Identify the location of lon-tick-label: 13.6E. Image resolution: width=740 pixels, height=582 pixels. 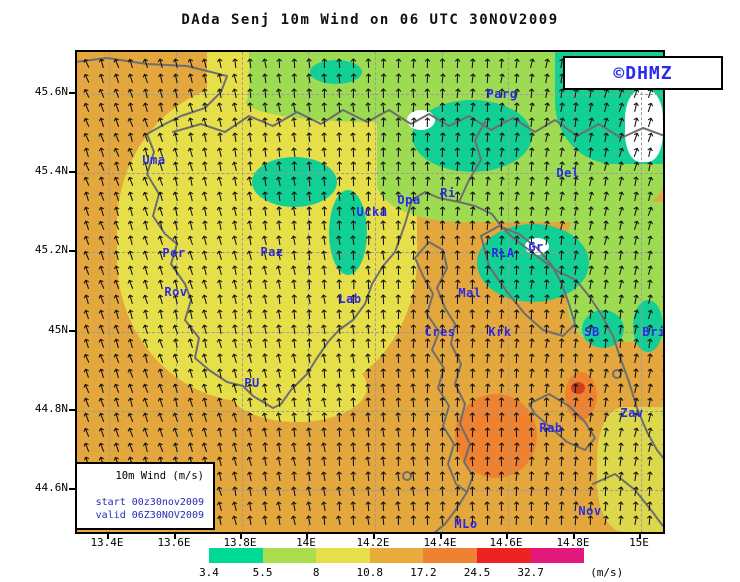
(174, 542).